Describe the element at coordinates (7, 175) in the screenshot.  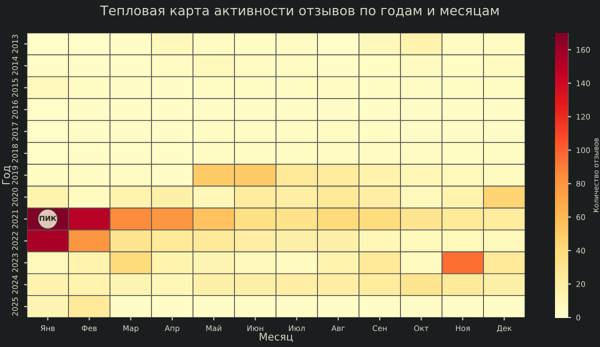
I see `y-axis-title: Год` at that location.